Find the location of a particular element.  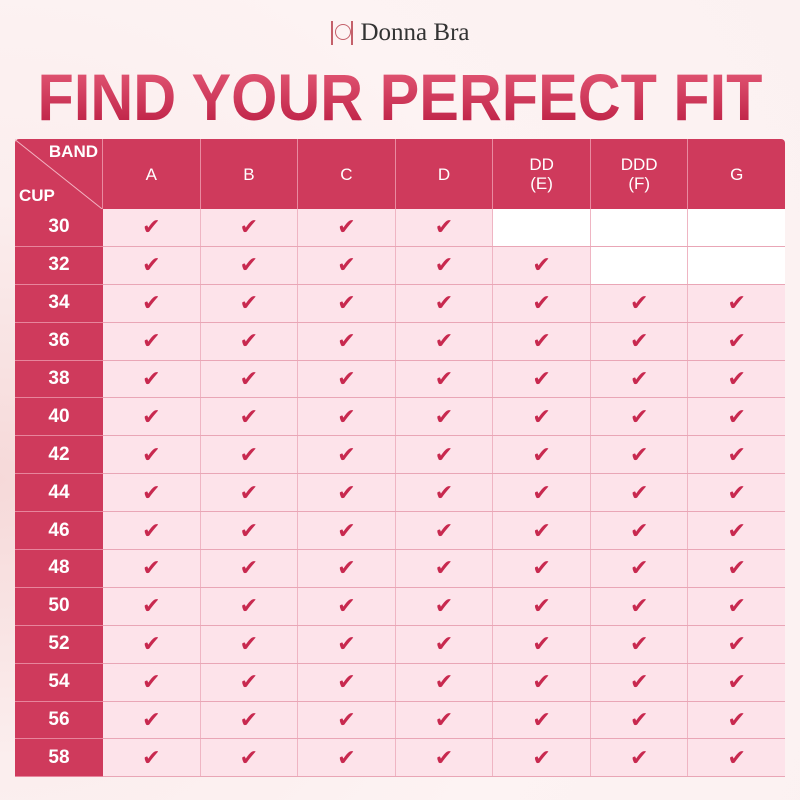

column-label: D is located at coordinates (444, 174).